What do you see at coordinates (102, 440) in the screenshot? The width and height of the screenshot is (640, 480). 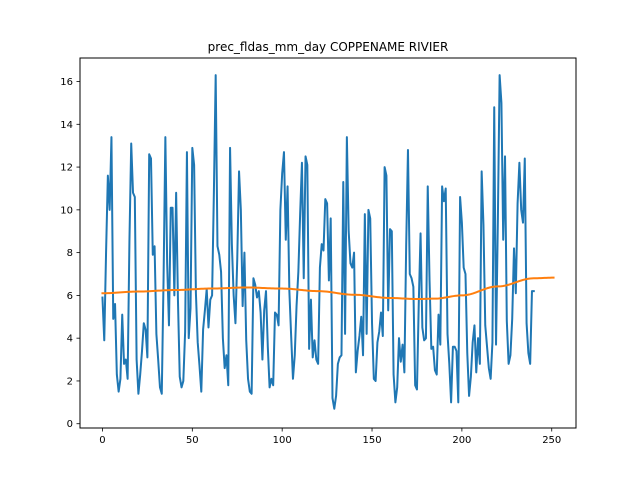 I see `x-tick-label: 0` at bounding box center [102, 440].